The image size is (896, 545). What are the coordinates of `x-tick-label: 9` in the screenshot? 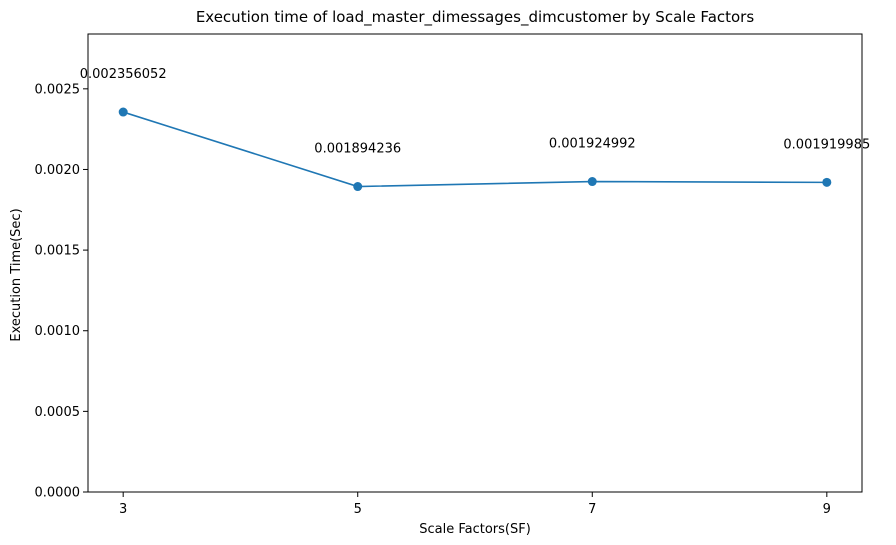 It's located at (827, 509).